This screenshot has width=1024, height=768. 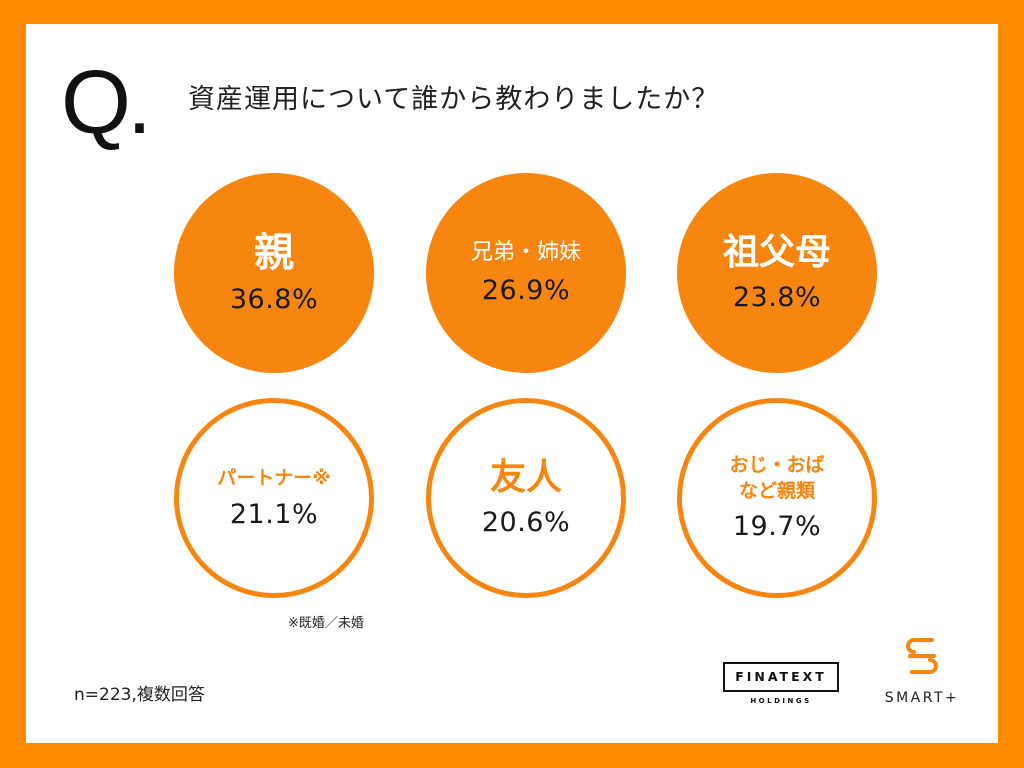 What do you see at coordinates (777, 478) in the screenshot?
I see `result-label: おじ・おば など親類` at bounding box center [777, 478].